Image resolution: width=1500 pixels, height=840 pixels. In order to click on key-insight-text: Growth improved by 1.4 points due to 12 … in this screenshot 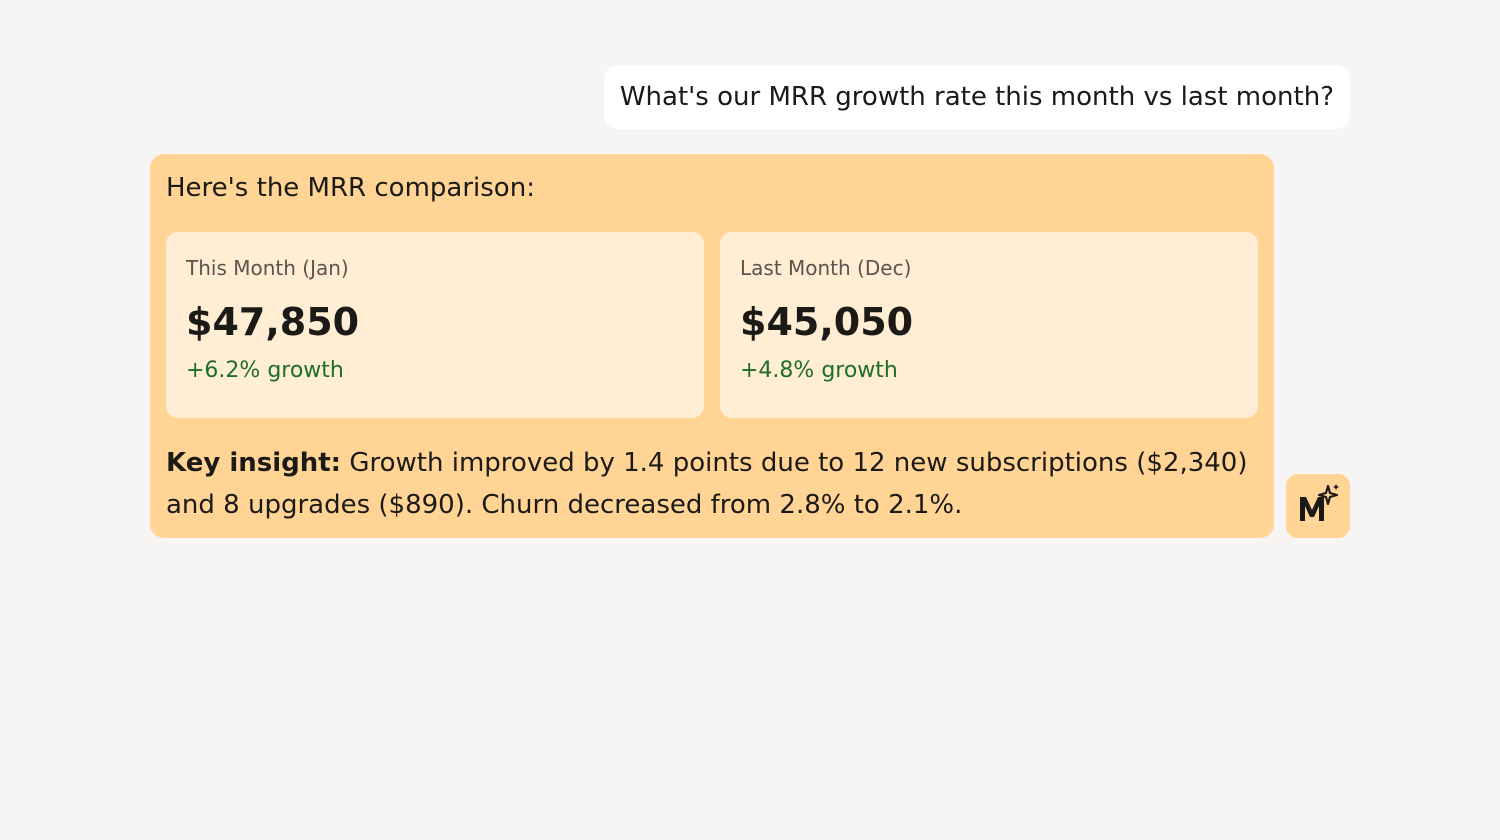, I will do `click(707, 484)`.